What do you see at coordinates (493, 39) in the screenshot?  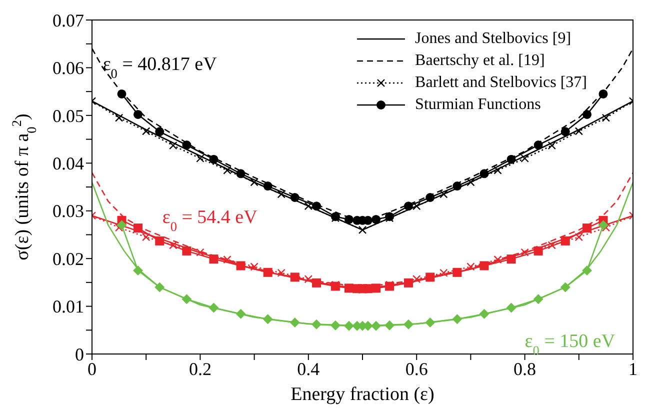 I see `legend-label: Jones and Stelbovics [9]` at bounding box center [493, 39].